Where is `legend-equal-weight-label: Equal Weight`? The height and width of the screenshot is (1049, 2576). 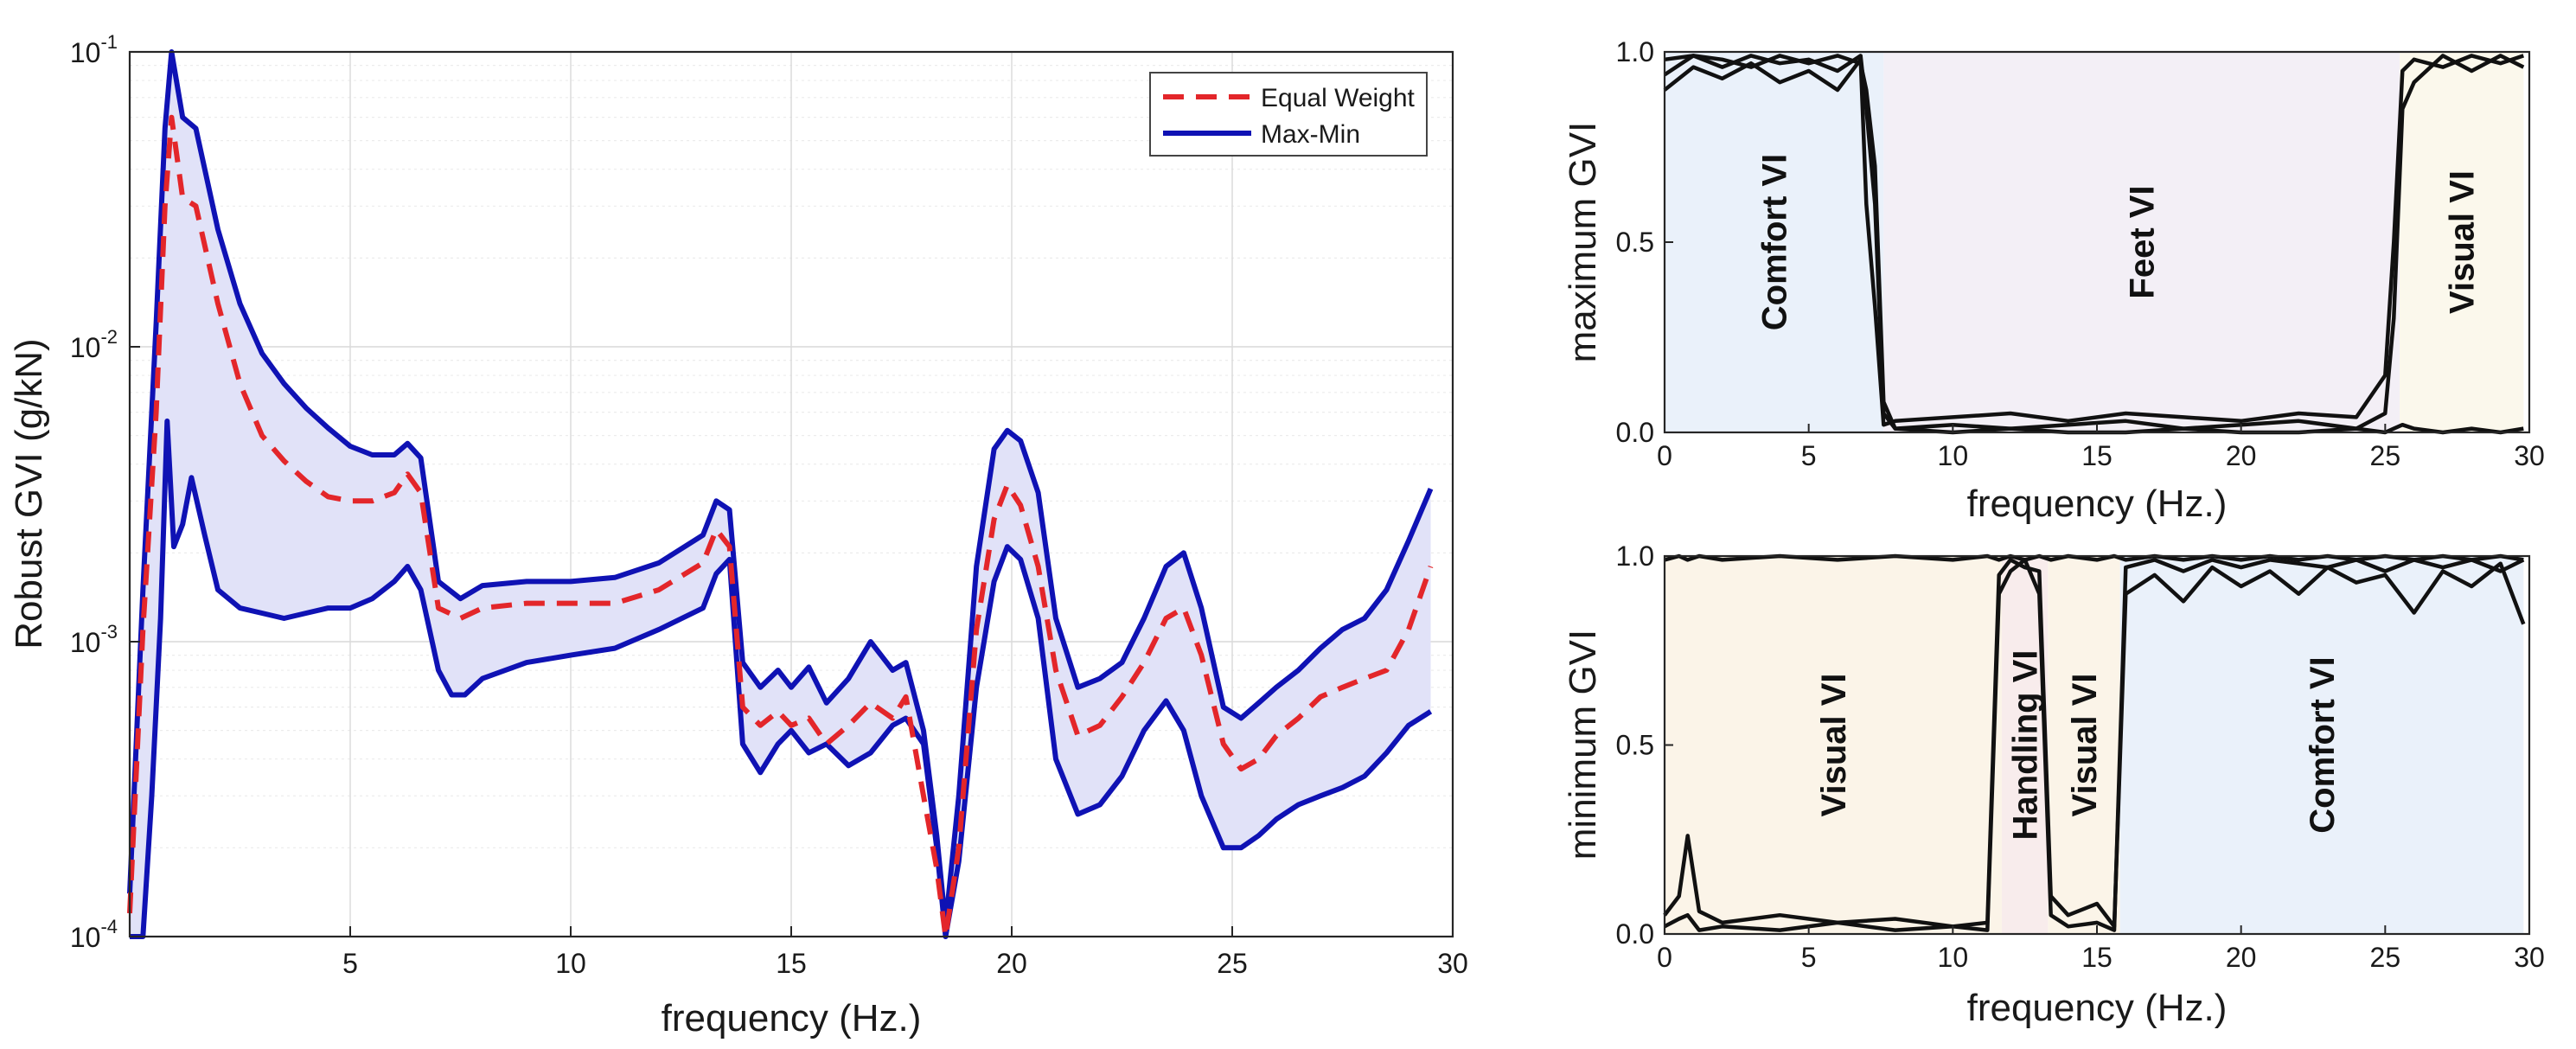
legend-equal-weight-label: Equal Weight is located at coordinates (1338, 98).